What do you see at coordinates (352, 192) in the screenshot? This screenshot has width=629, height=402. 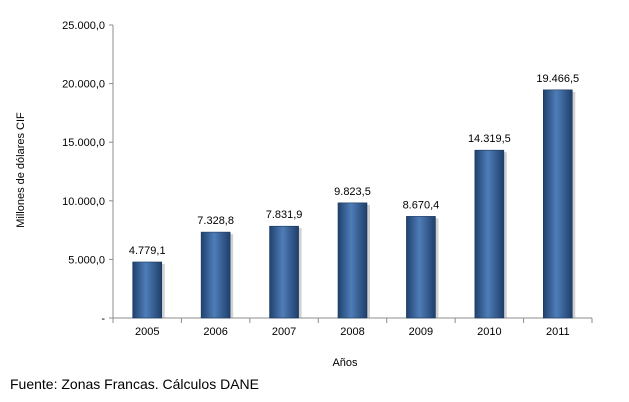 I see `data-label: 9.823,5` at bounding box center [352, 192].